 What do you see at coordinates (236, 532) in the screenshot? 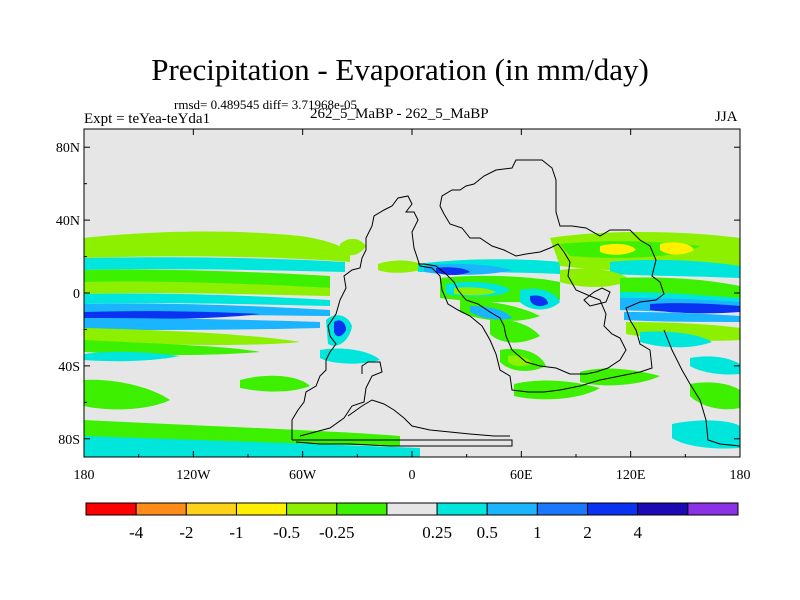
I see `colorbar-label: -1` at bounding box center [236, 532].